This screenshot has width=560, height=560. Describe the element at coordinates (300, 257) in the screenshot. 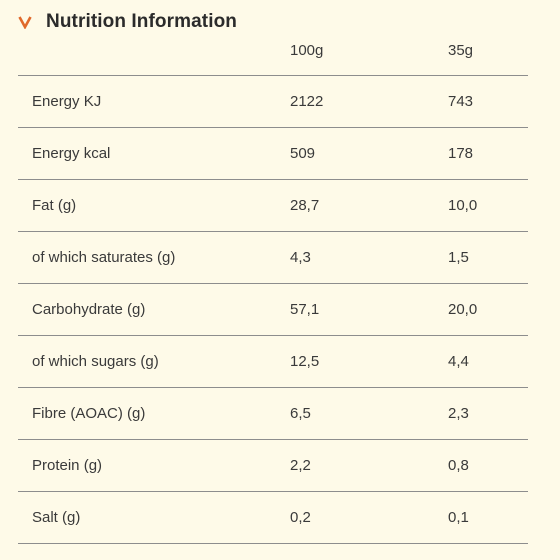

I see `value-per-100g: 4,3` at that location.